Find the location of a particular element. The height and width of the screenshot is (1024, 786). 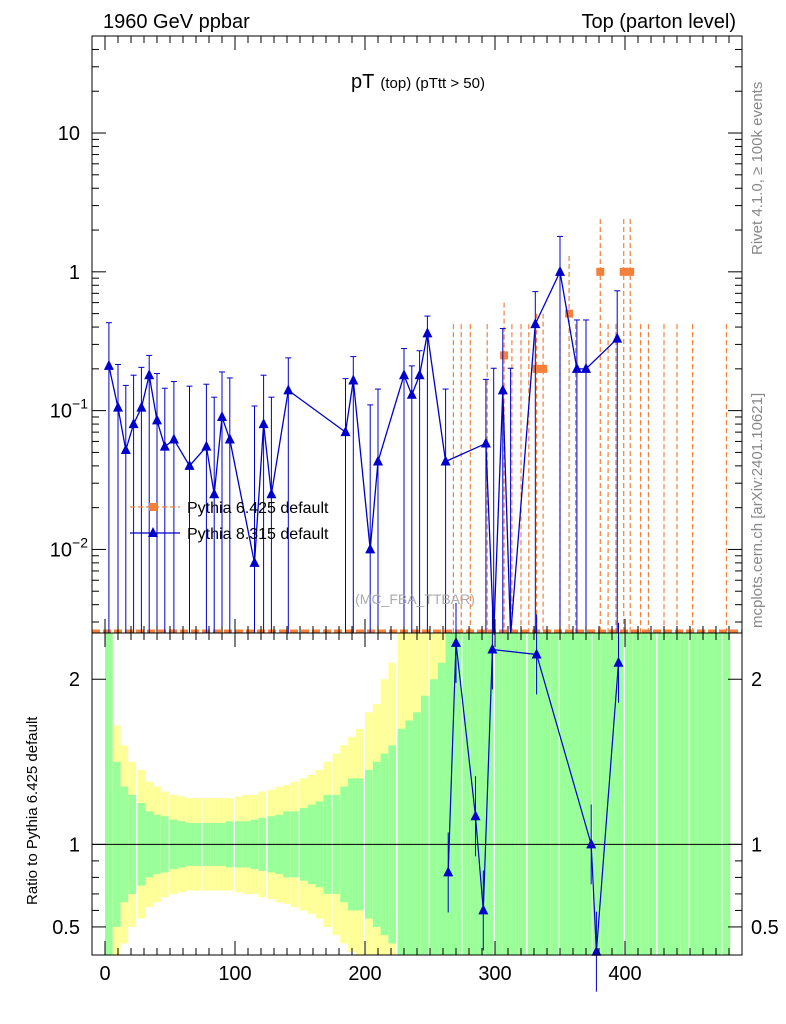

chart-title: pT (top) (pTtt > 50) is located at coordinates (418, 82).